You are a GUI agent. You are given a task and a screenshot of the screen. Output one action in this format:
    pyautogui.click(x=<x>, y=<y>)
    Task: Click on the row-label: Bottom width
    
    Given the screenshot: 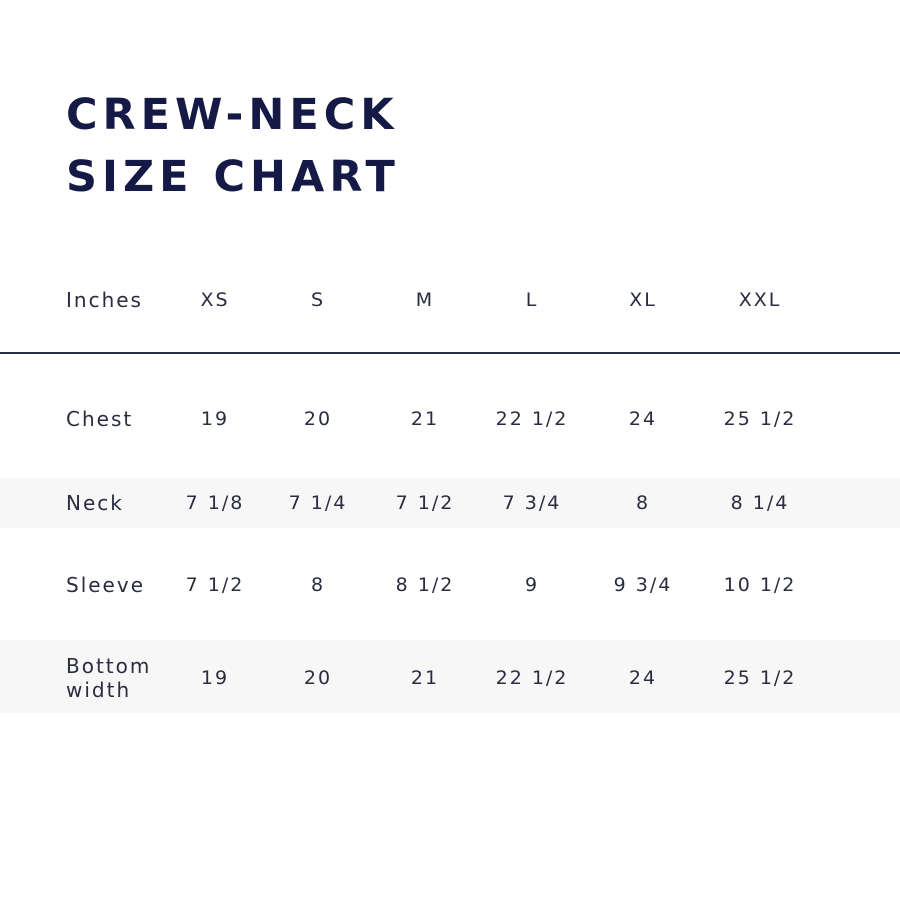 What is the action you would take?
    pyautogui.click(x=109, y=678)
    